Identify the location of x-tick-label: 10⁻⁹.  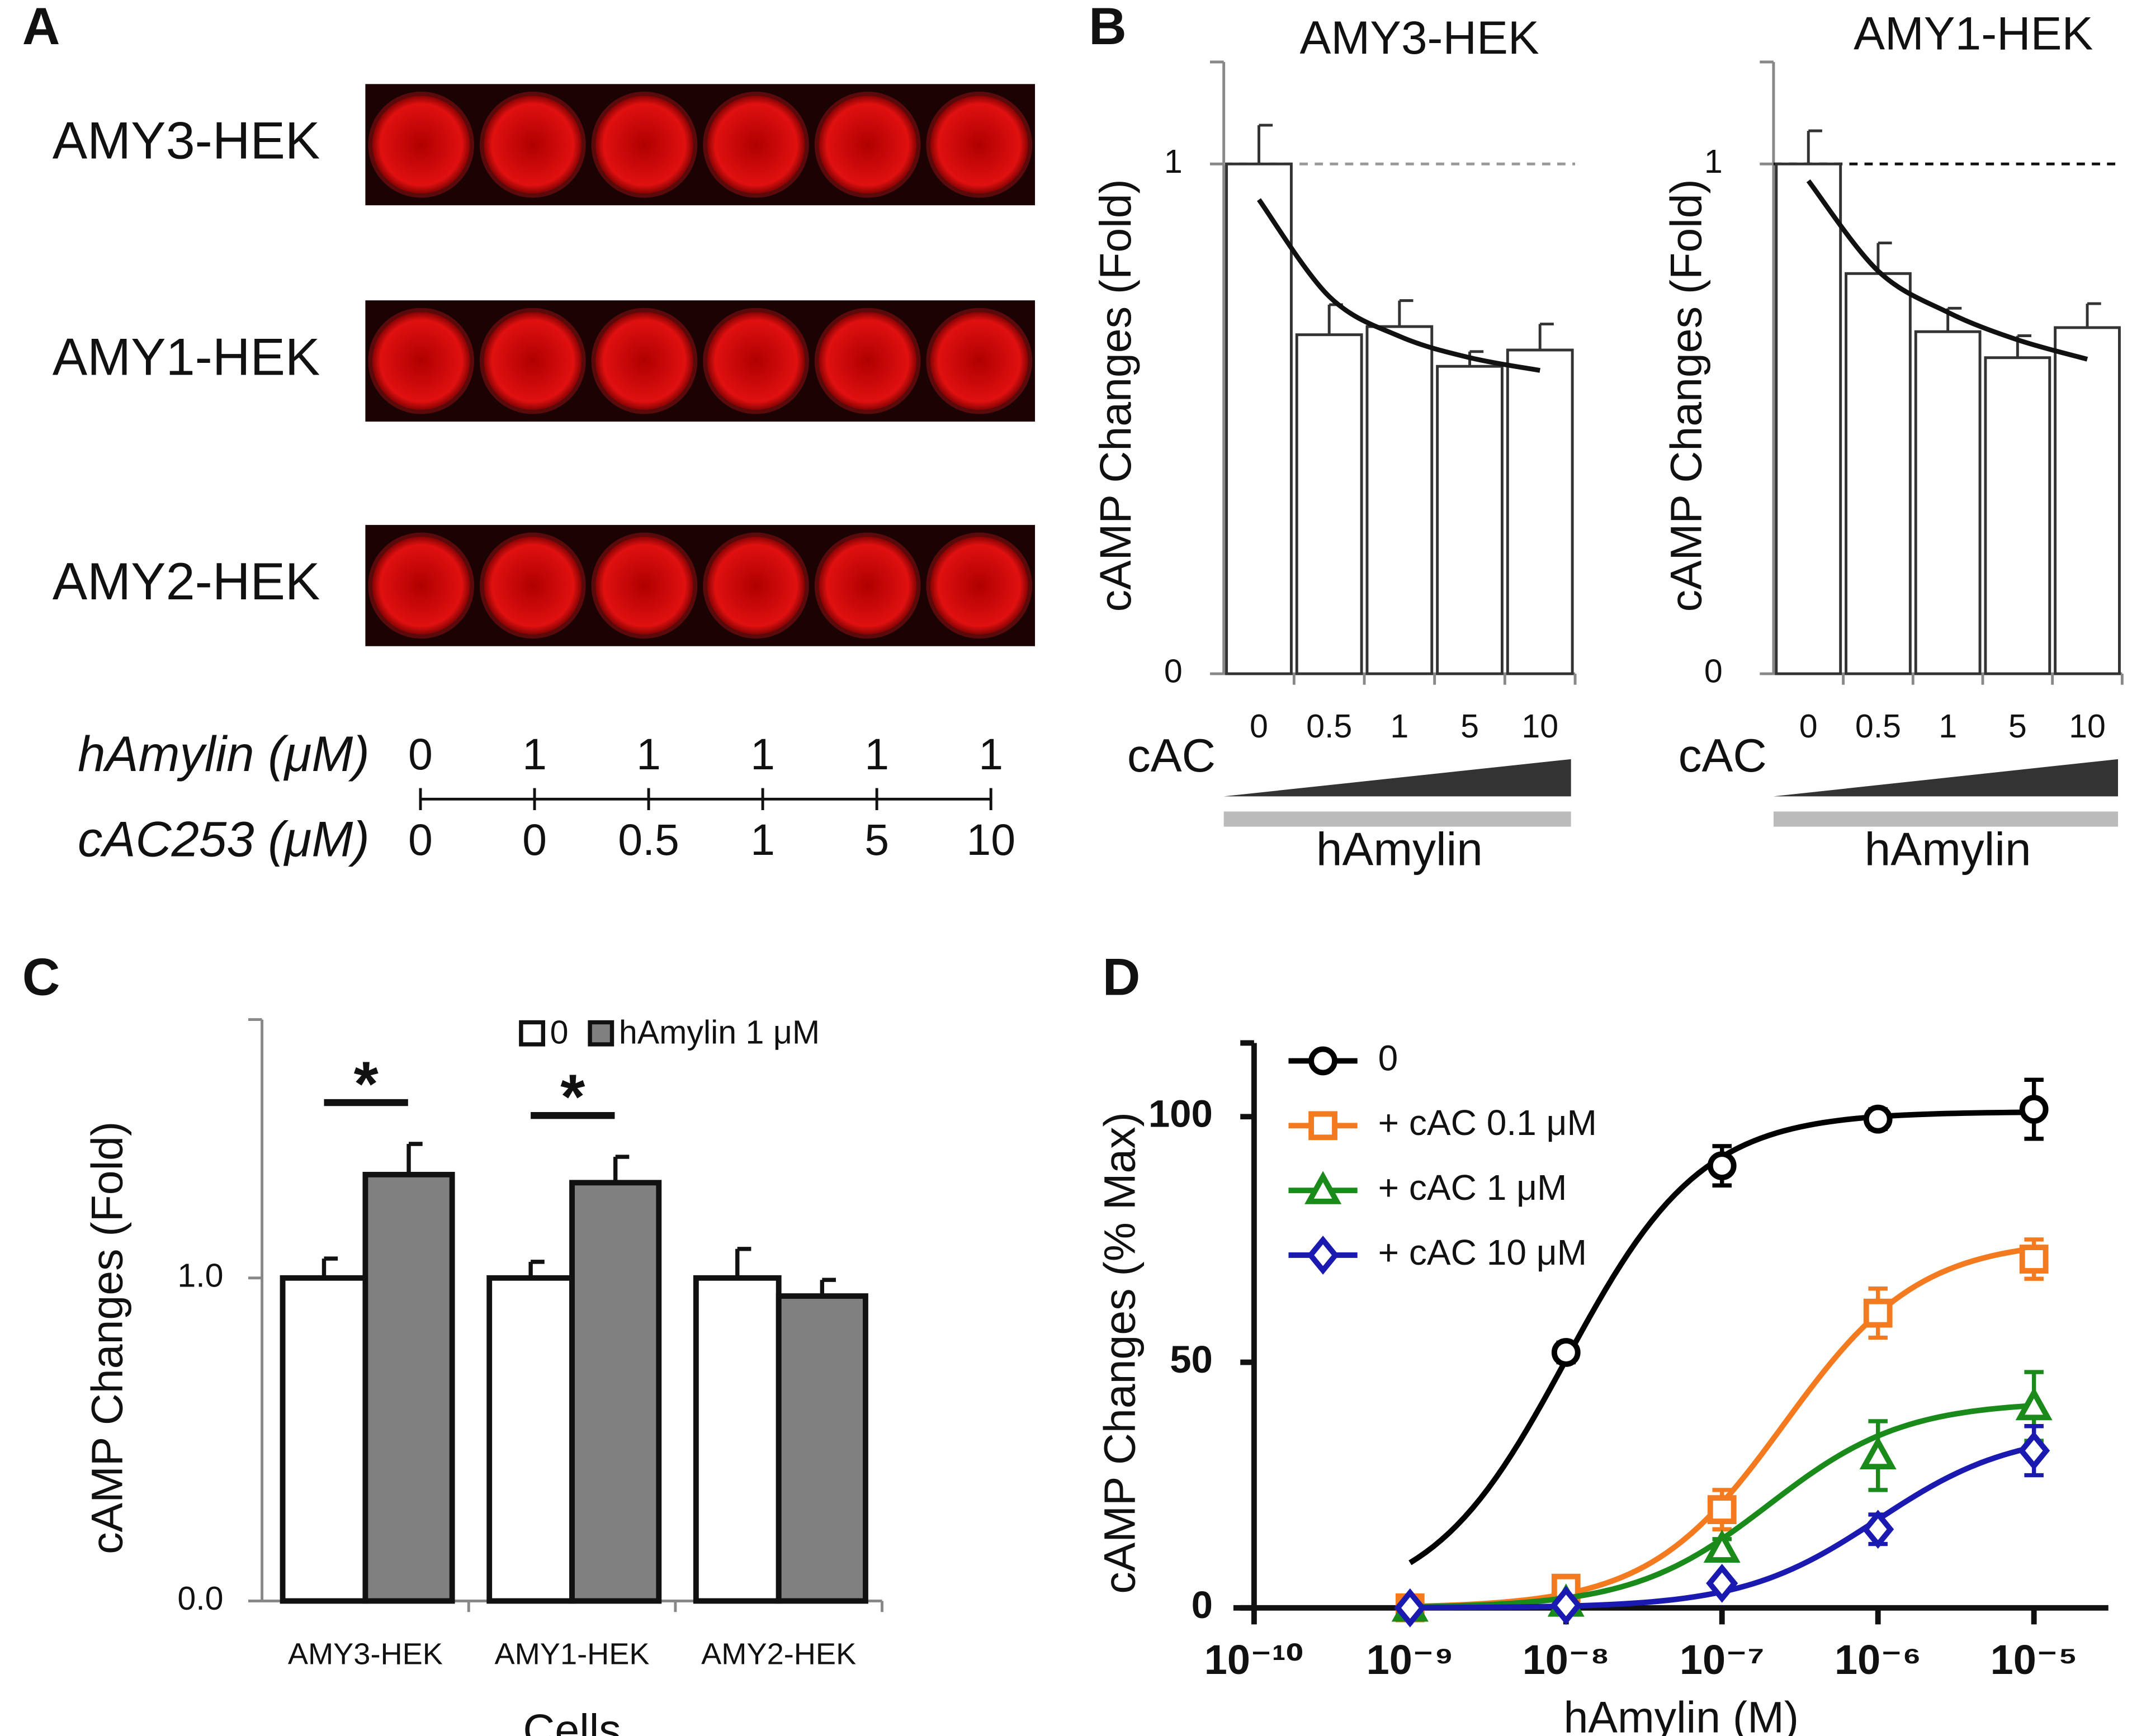
(1410, 1659).